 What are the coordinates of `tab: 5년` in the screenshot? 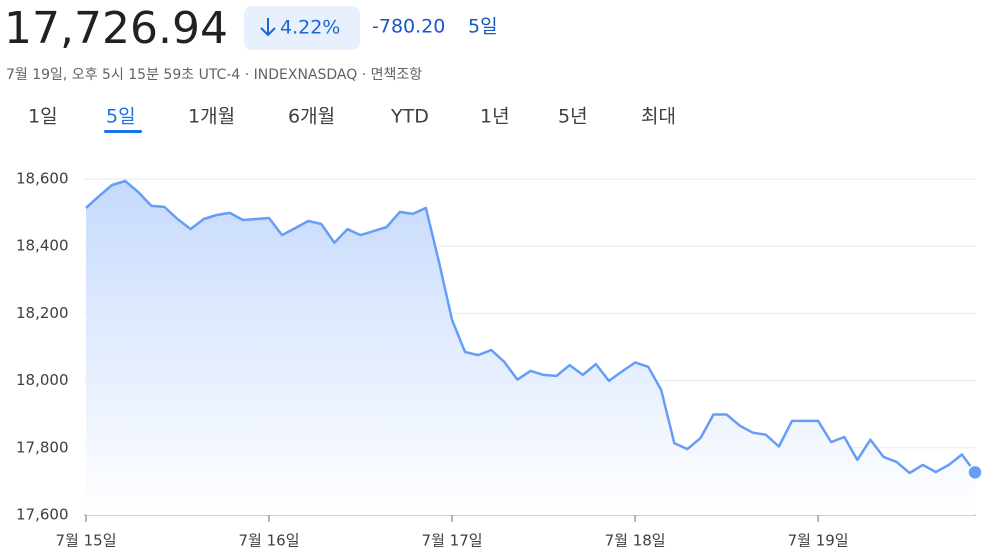 It's located at (573, 117).